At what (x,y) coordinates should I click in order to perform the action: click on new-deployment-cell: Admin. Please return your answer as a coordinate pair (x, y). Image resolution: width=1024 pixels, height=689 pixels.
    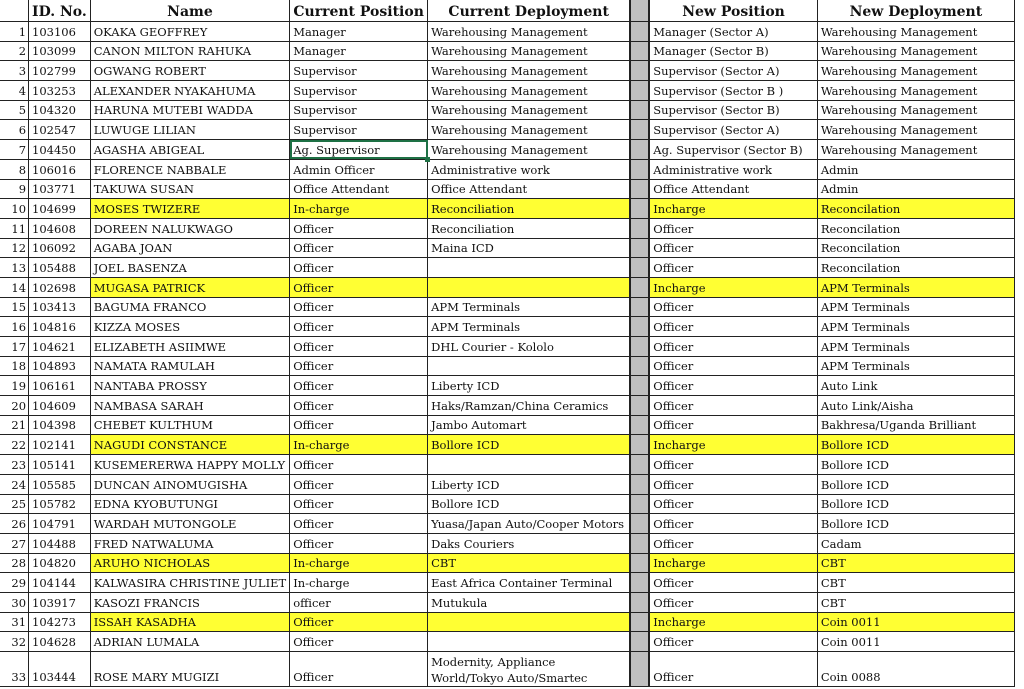
    Looking at the image, I should click on (915, 189).